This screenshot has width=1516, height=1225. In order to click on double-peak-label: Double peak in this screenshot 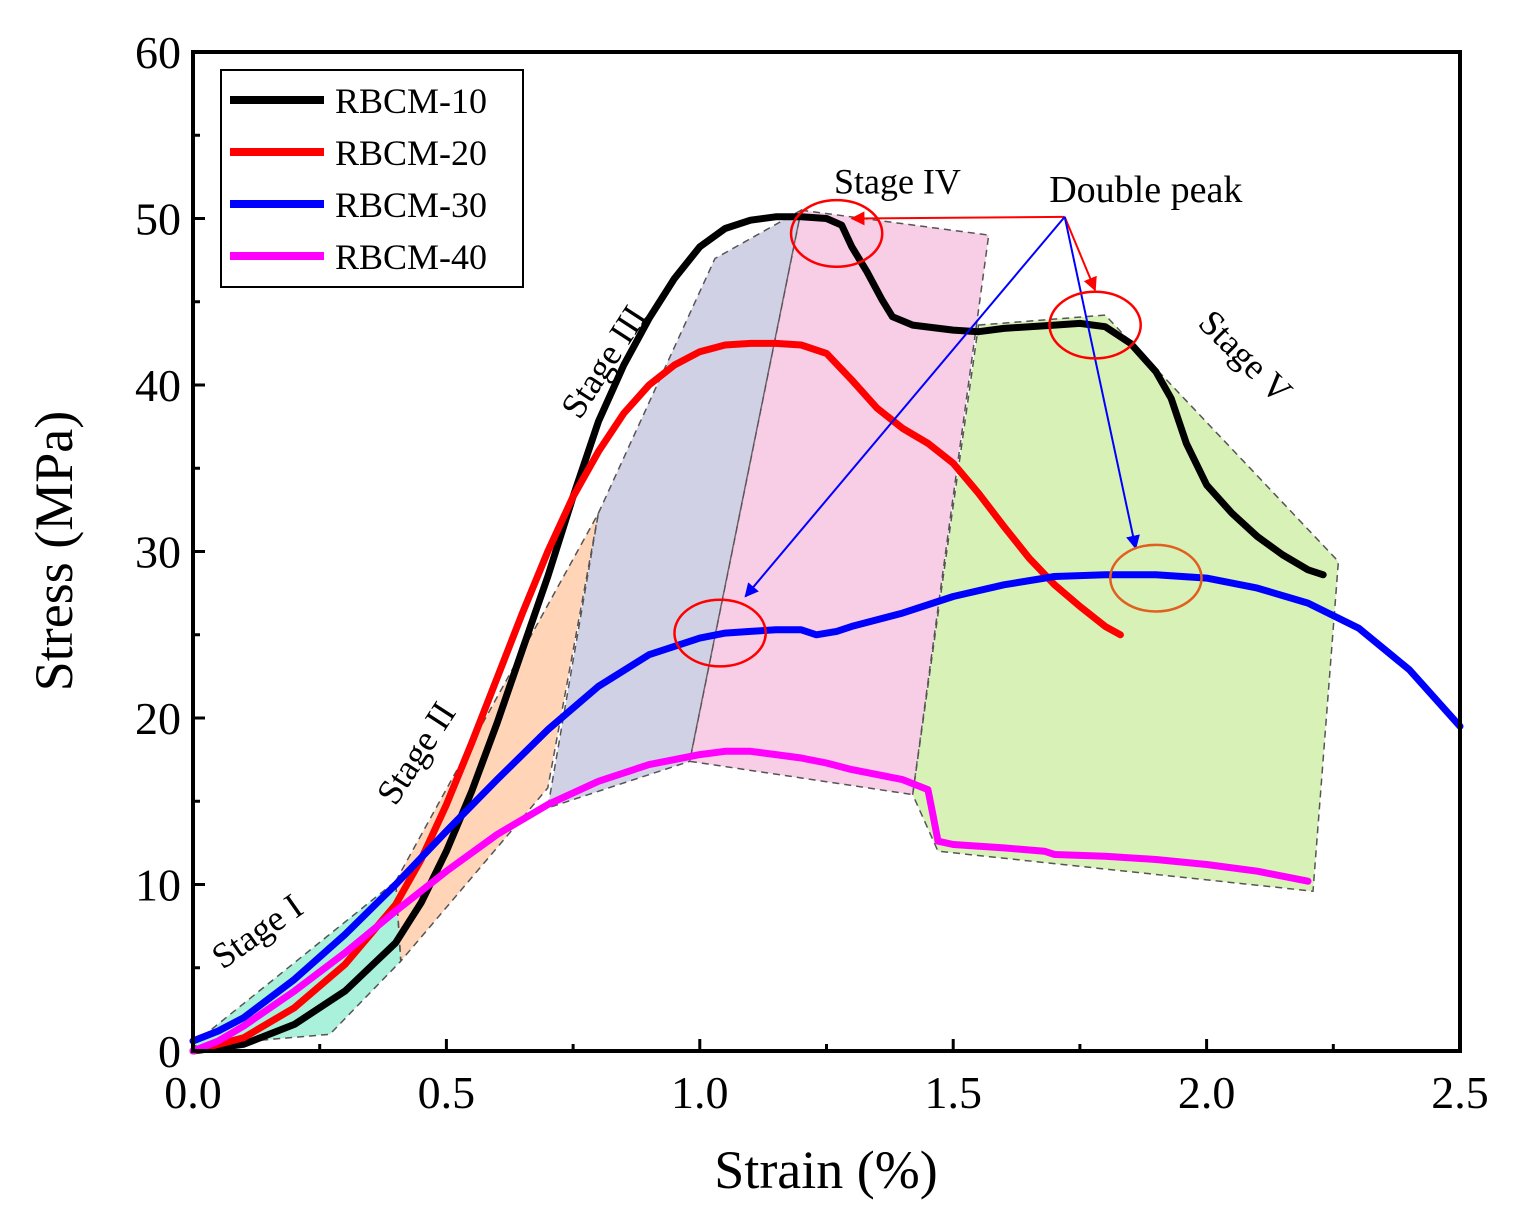, I will do `click(1145, 190)`.